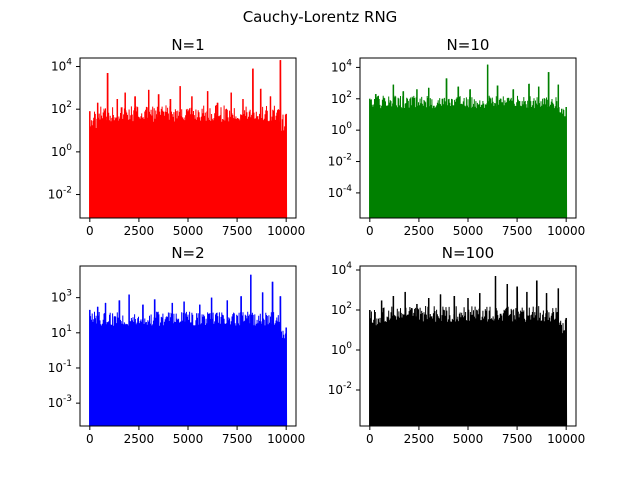 This screenshot has height=480, width=640. What do you see at coordinates (187, 253) in the screenshot?
I see `subplot-title: N=2` at bounding box center [187, 253].